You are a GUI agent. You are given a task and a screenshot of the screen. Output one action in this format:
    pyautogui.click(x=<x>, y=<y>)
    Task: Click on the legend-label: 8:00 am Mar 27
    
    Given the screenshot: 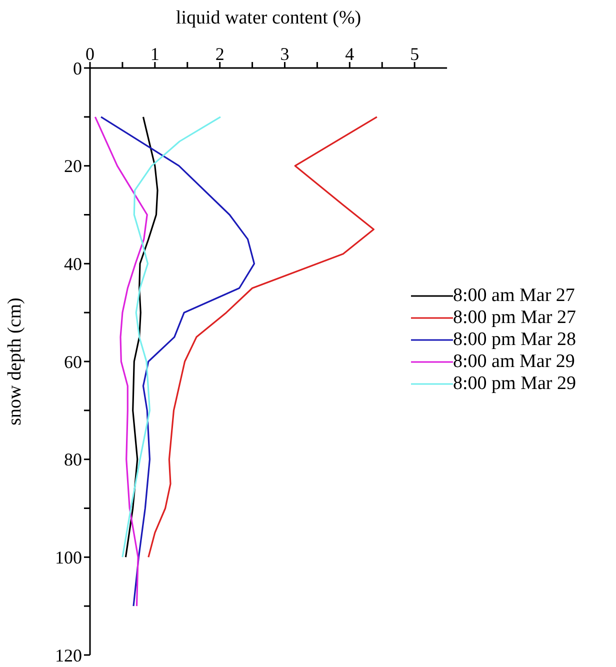 What is the action you would take?
    pyautogui.click(x=514, y=296)
    